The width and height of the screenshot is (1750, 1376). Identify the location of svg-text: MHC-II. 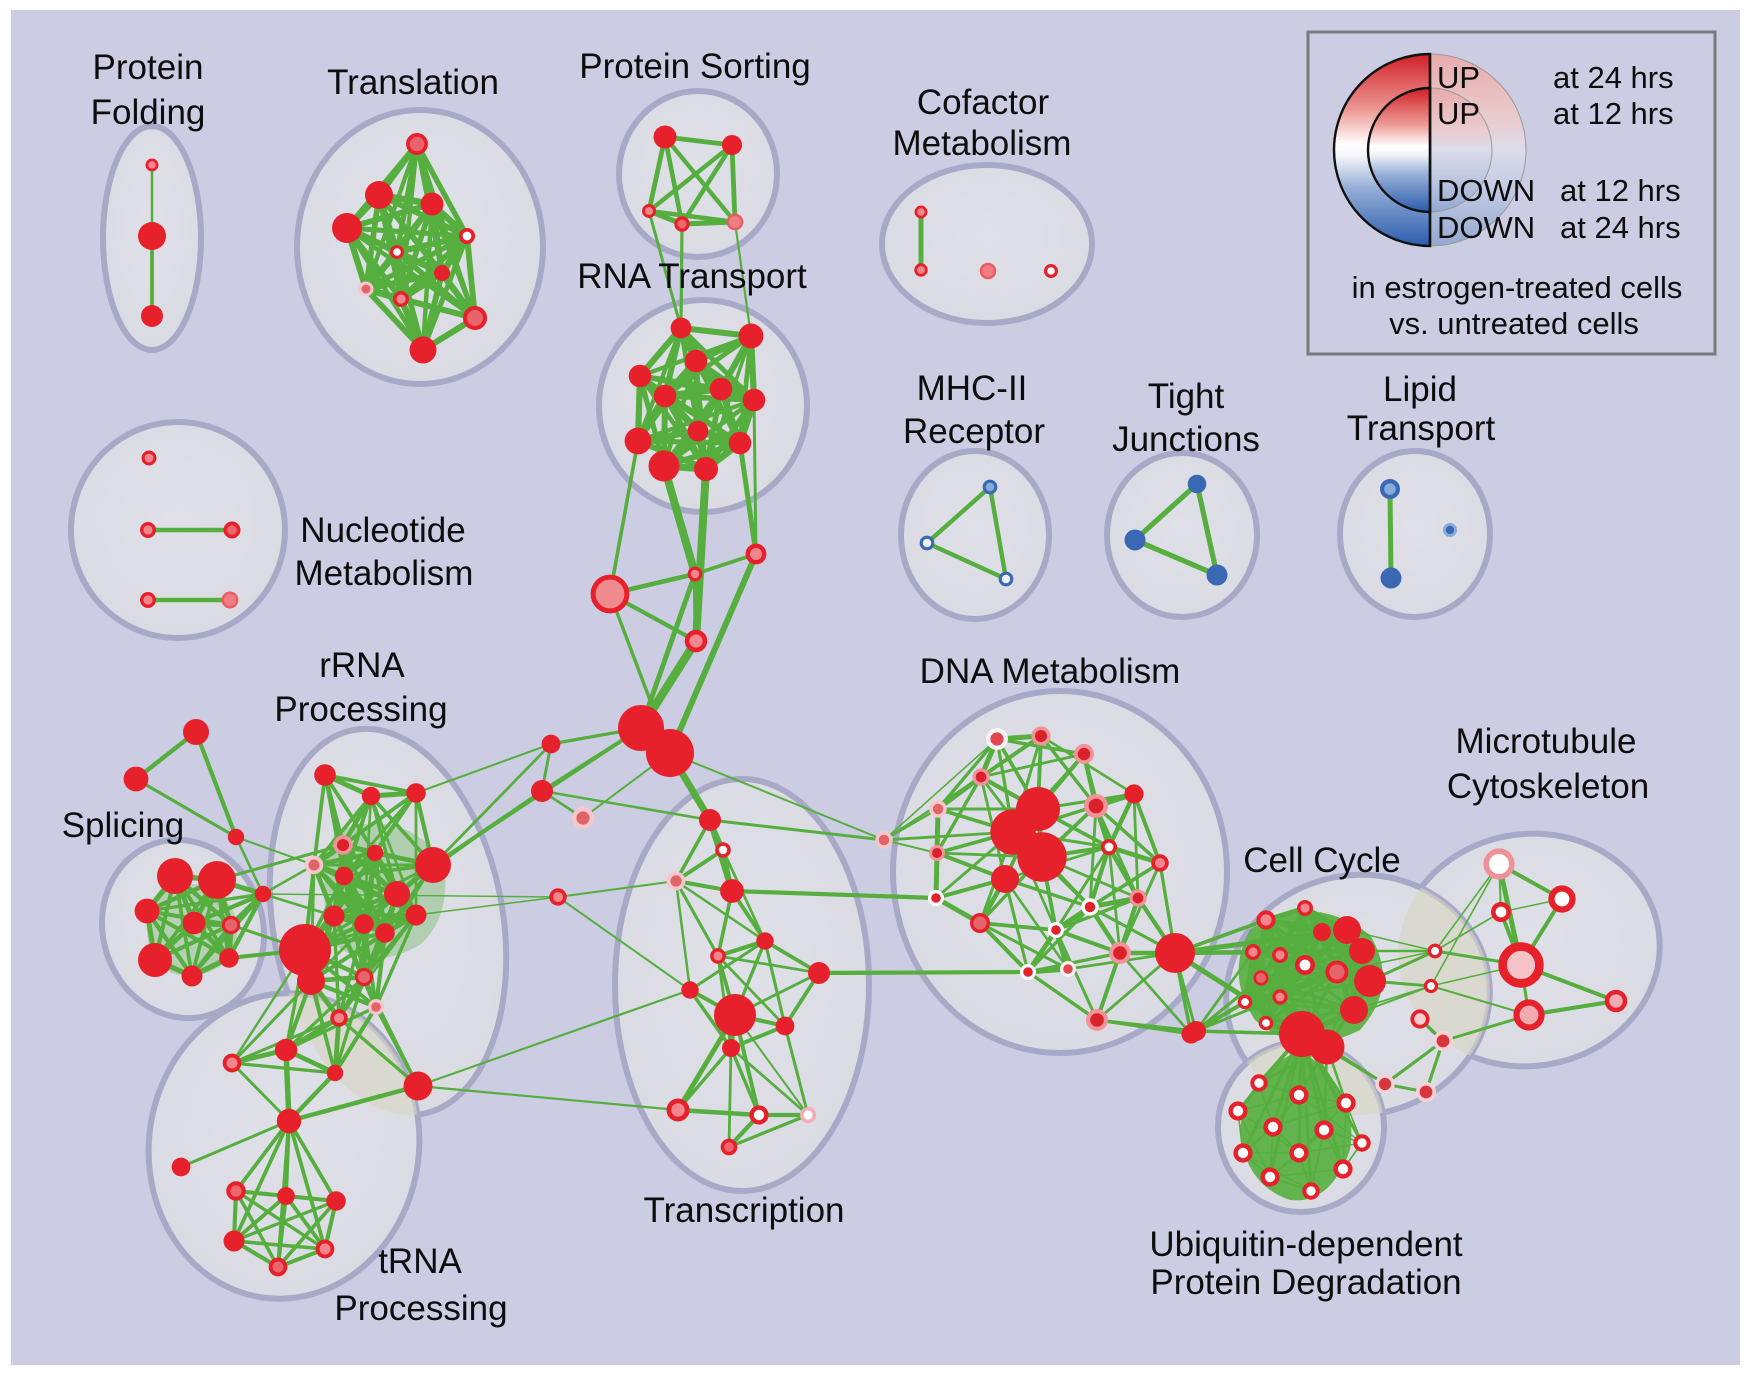
(972, 388).